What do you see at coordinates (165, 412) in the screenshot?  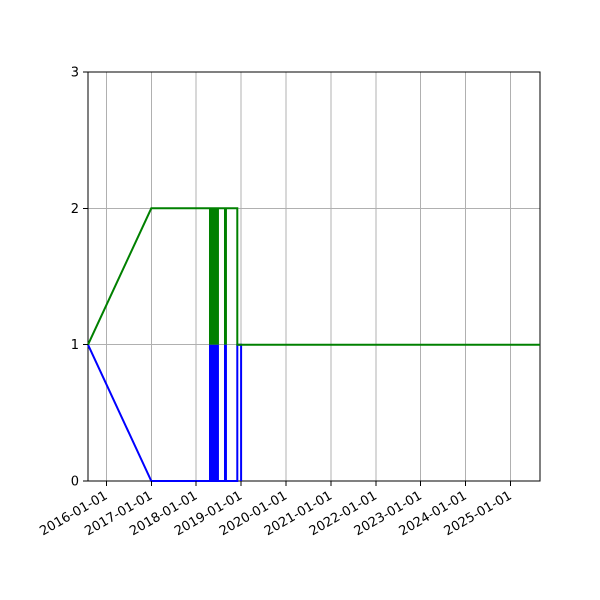 I see `series-line-blue-series` at bounding box center [165, 412].